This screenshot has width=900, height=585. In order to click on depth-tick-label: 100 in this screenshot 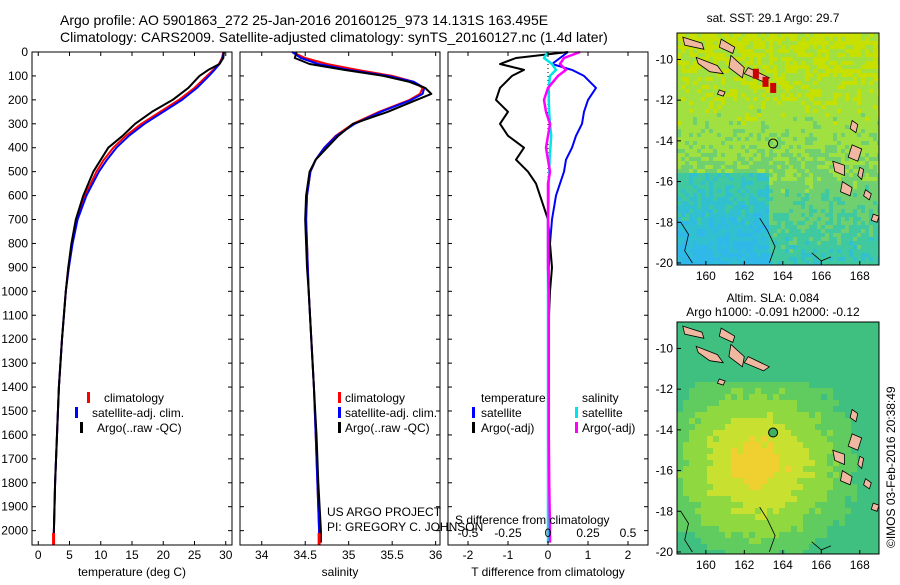, I will do `click(18, 76)`.